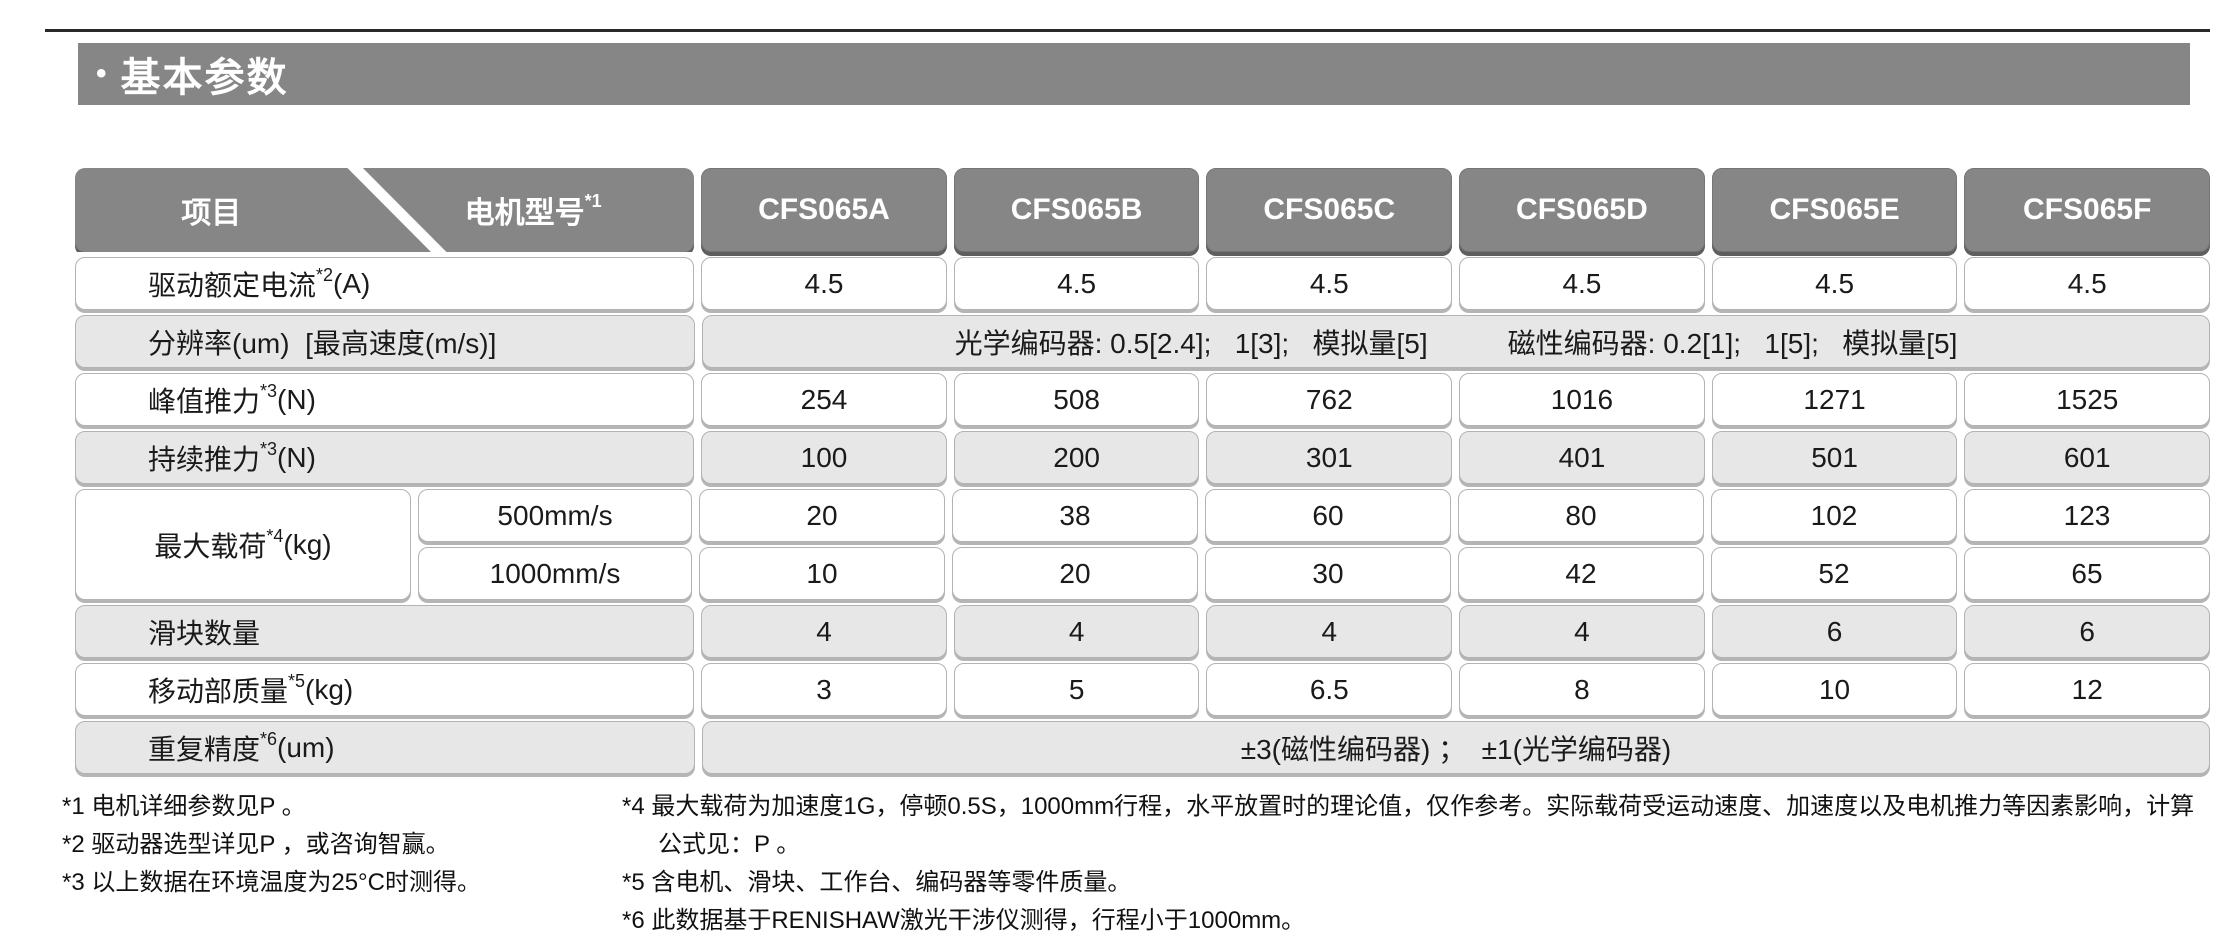 This screenshot has width=2229, height=951. I want to click on column-header: CFS065D, so click(1582, 210).